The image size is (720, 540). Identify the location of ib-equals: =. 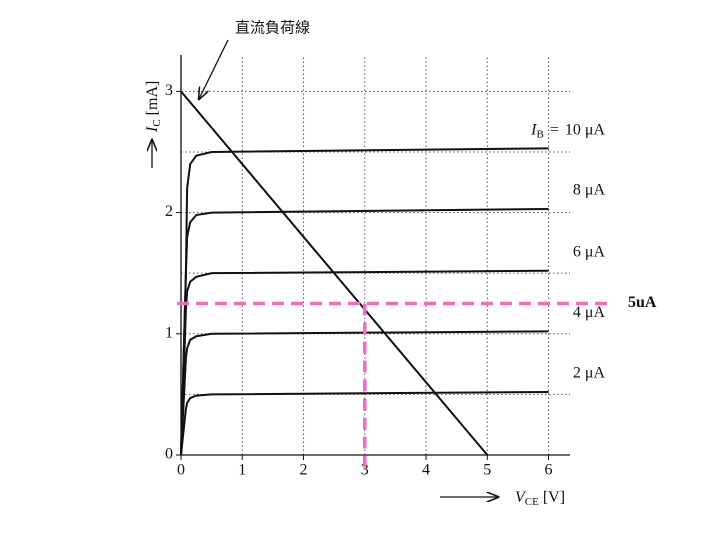
(554, 129).